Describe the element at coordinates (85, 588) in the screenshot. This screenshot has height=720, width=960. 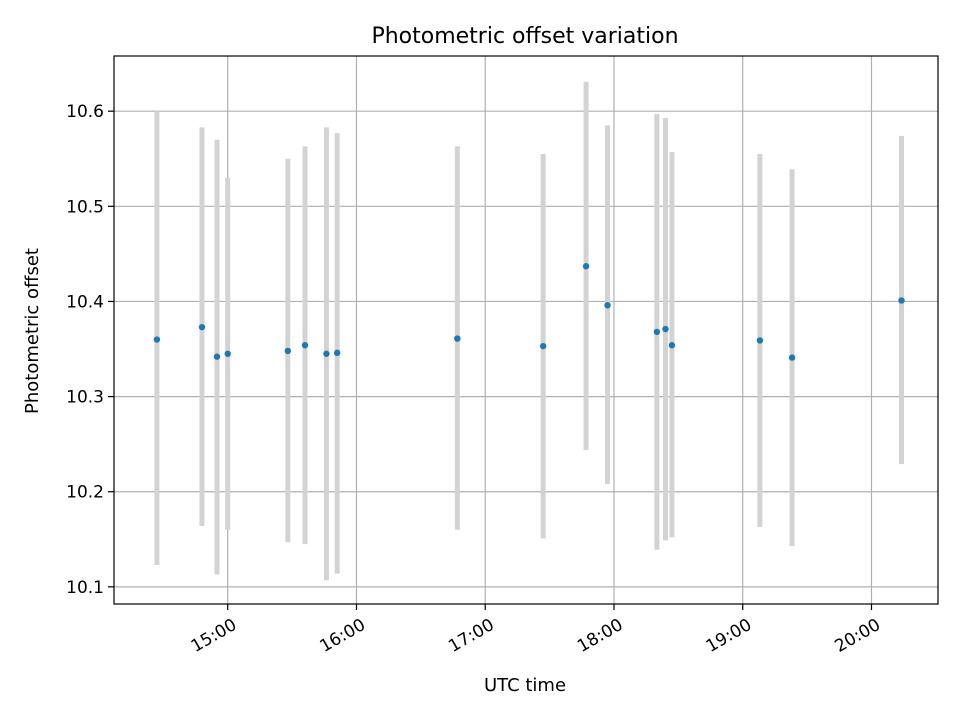
I see `y-tick-label: 10.1` at that location.